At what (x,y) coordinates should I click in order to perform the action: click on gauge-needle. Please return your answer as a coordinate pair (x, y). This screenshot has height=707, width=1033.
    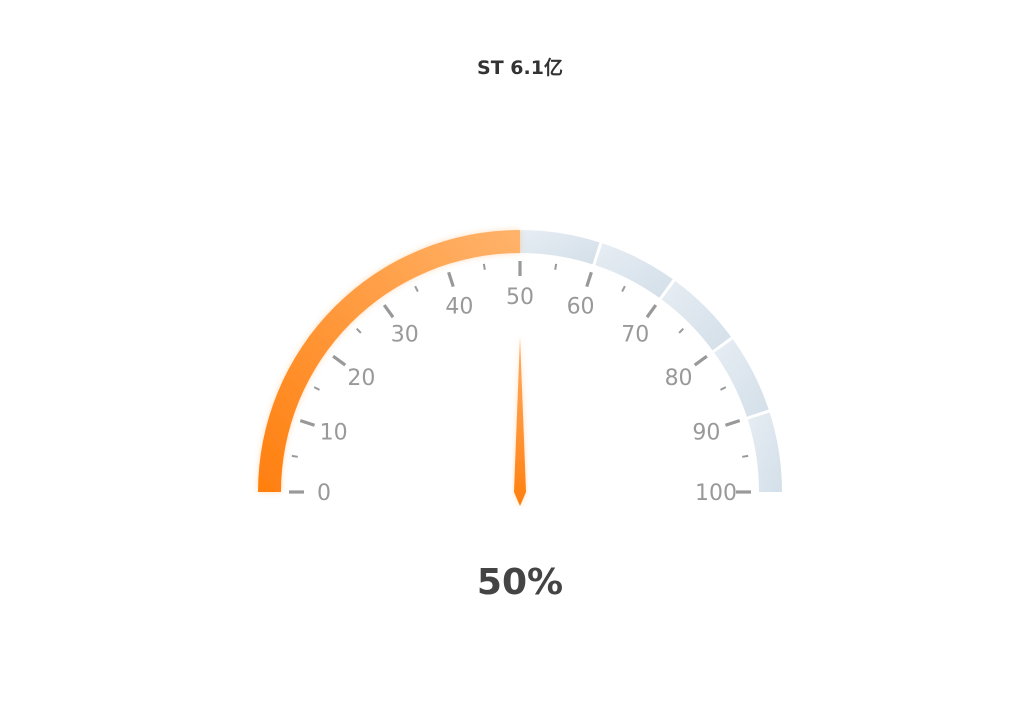
    Looking at the image, I should click on (520, 421).